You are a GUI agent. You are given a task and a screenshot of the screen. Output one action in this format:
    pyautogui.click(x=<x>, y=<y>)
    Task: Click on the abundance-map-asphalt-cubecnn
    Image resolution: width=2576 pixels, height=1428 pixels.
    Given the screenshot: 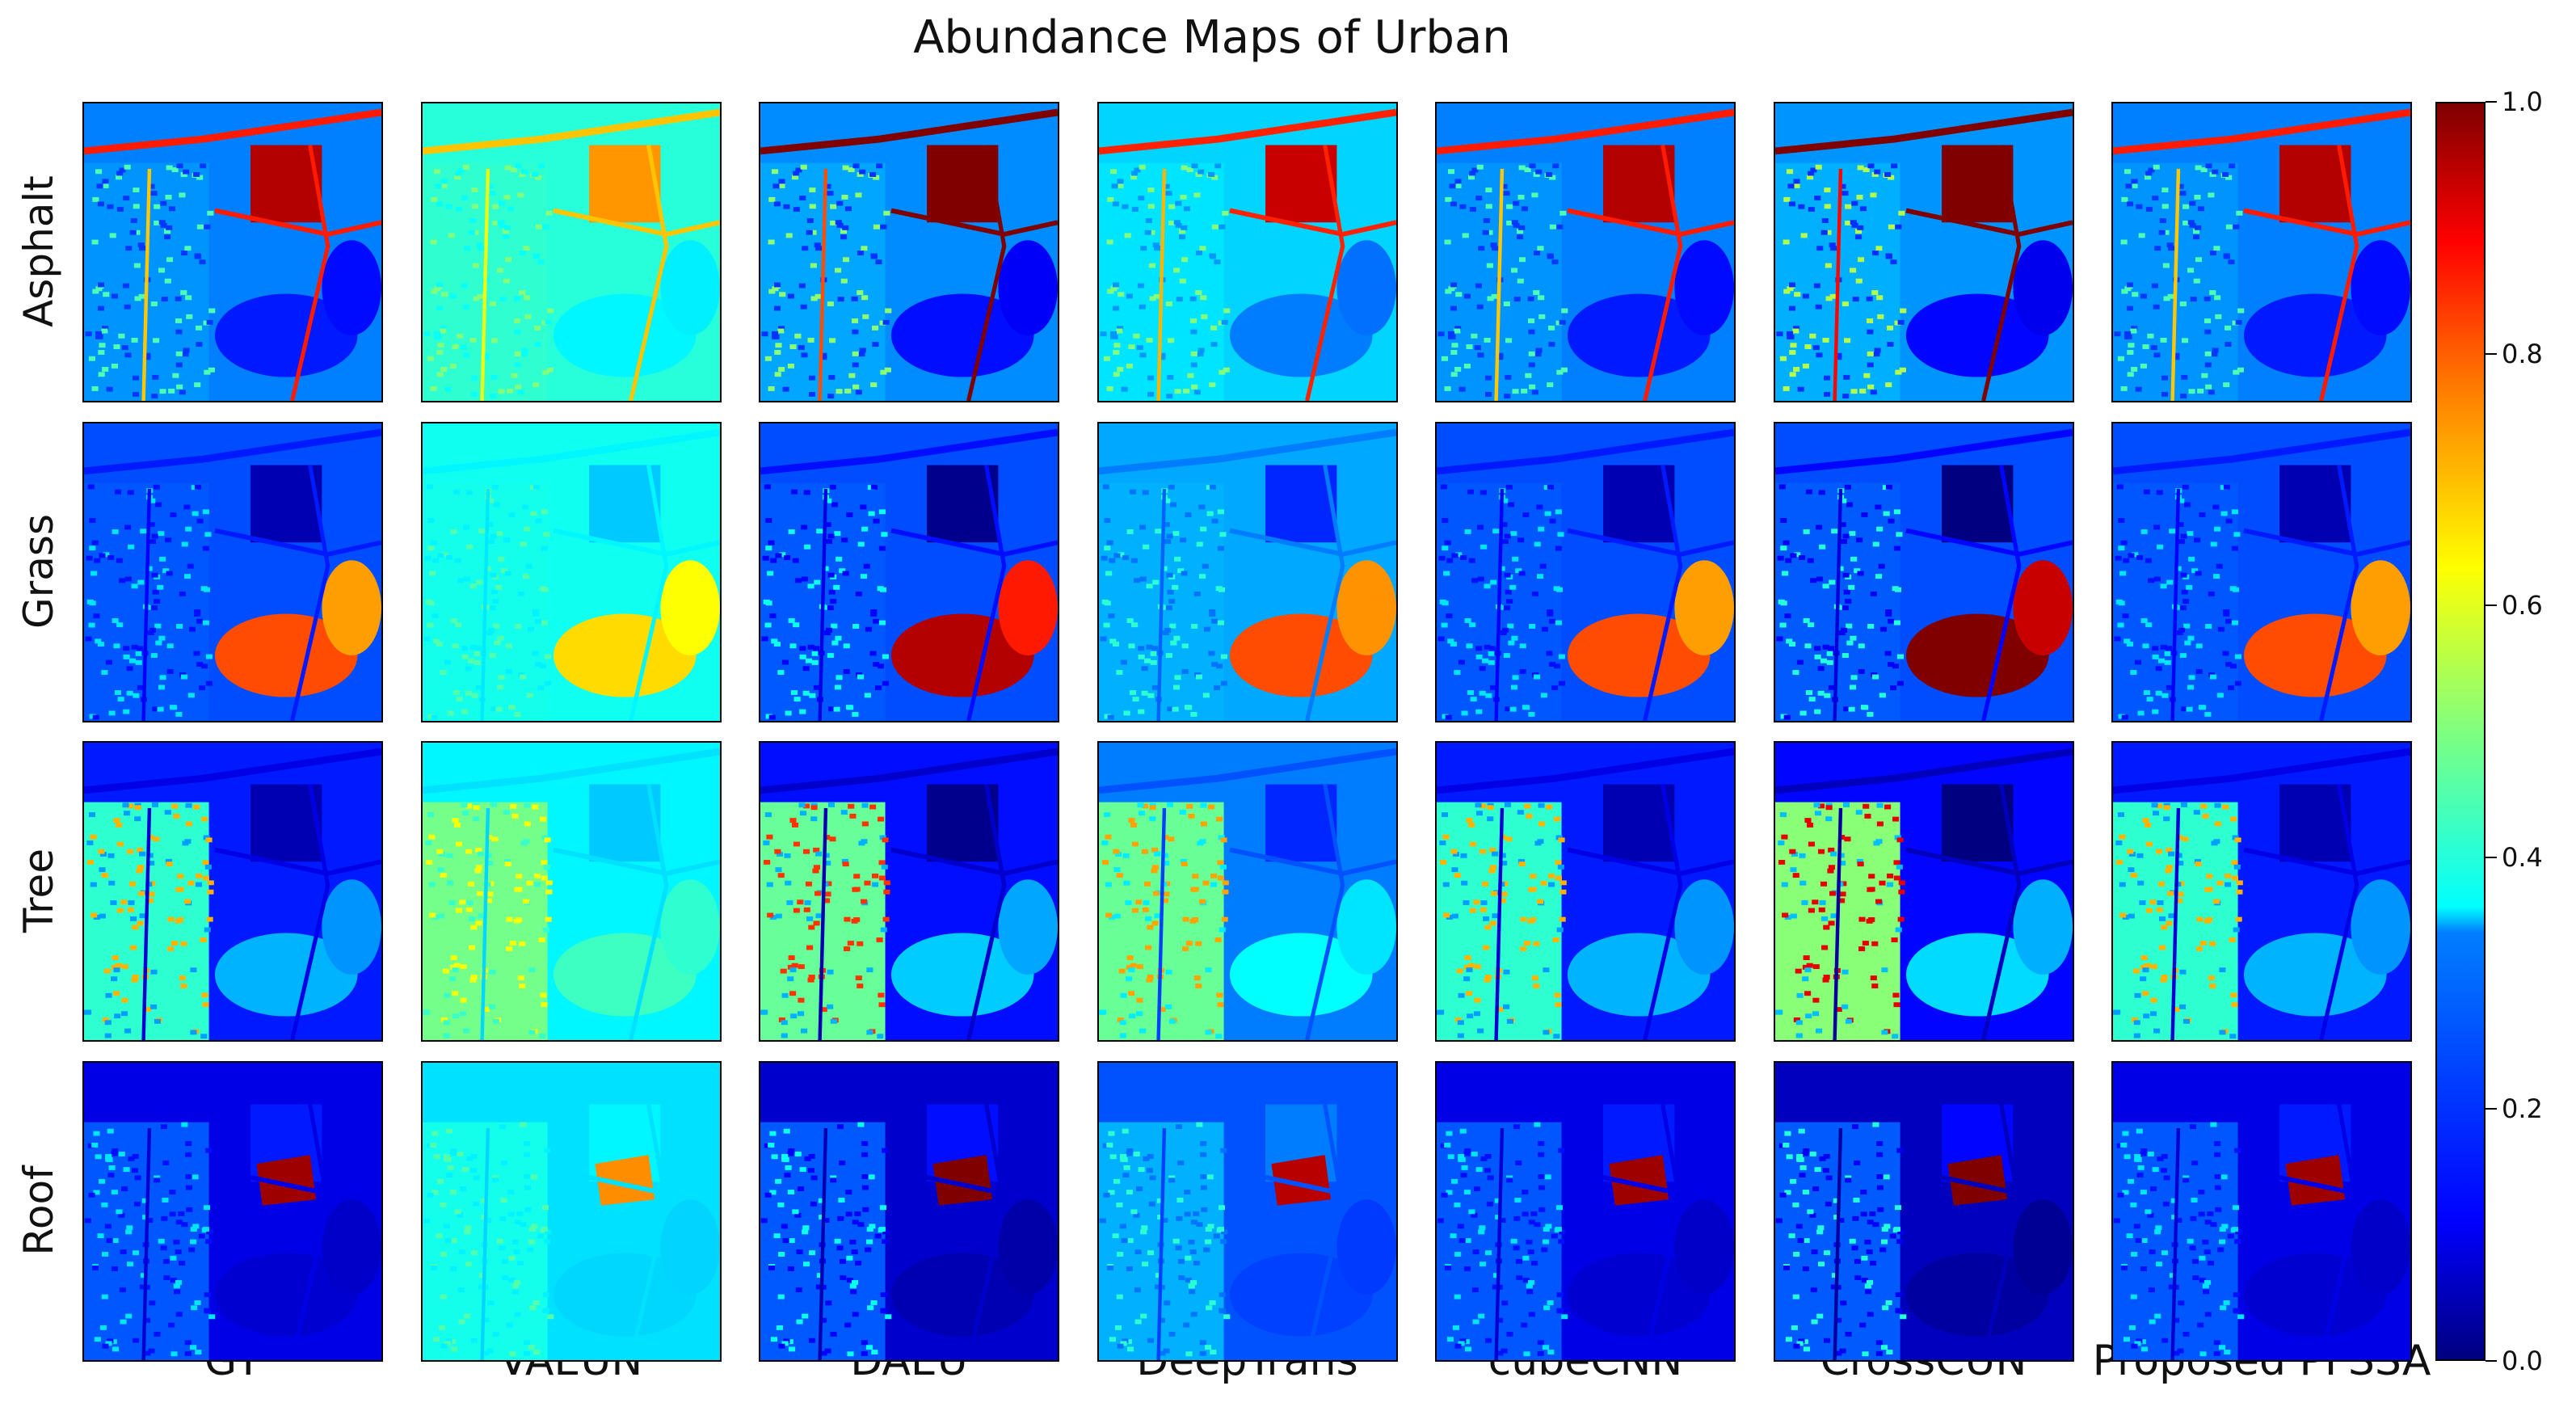 What is the action you would take?
    pyautogui.click(x=1585, y=252)
    